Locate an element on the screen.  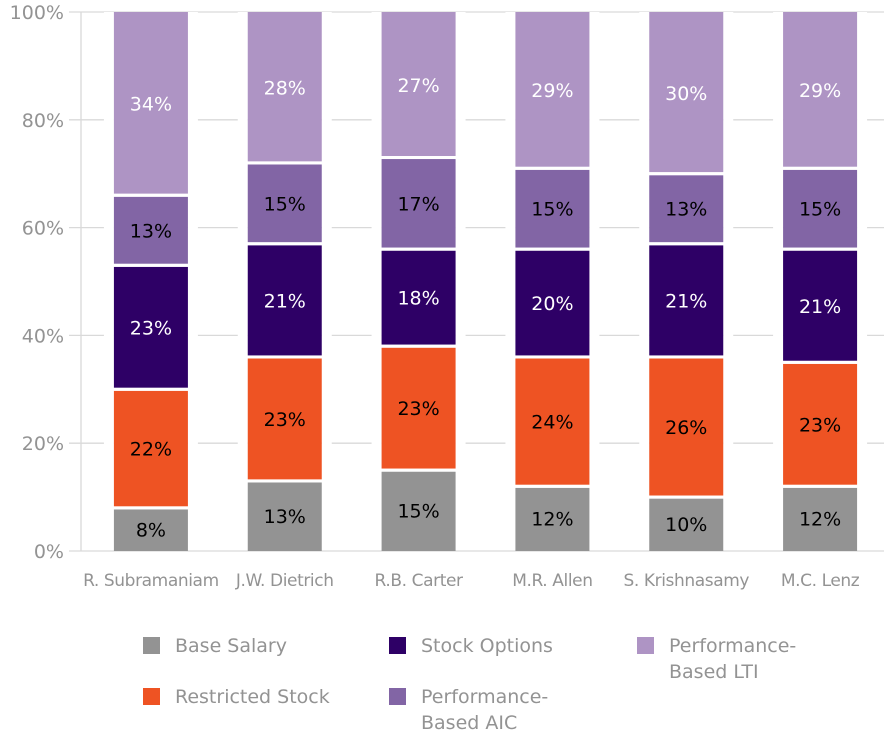
y-tick-label: 40% is located at coordinates (43, 336).